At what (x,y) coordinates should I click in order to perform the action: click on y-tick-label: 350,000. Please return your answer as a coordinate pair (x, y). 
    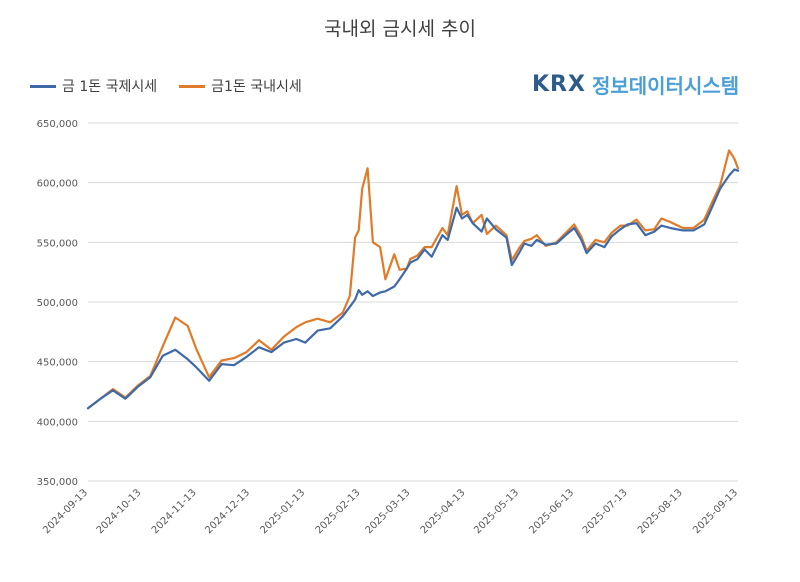
    Looking at the image, I should click on (57, 482).